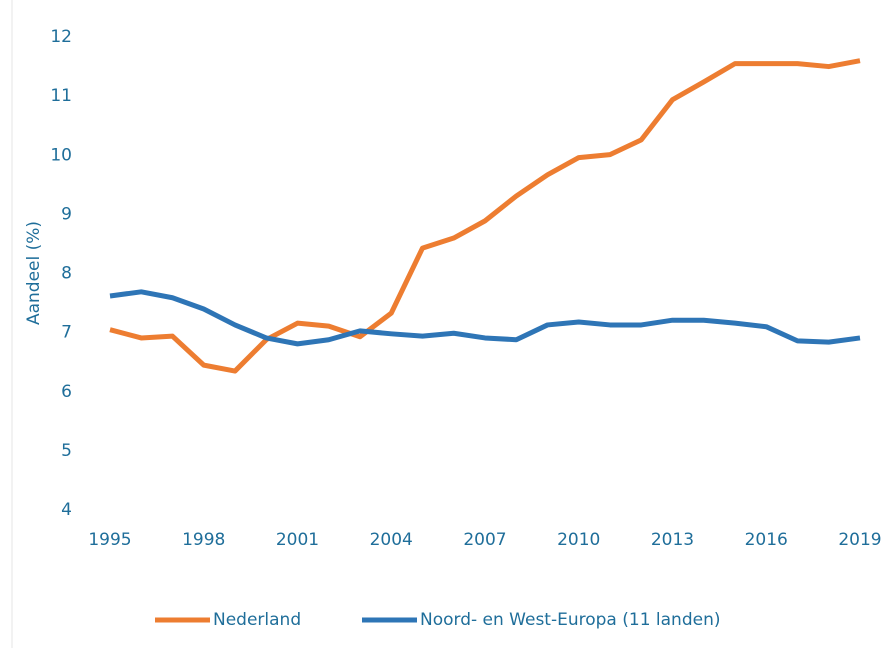 The height and width of the screenshot is (648, 888). Describe the element at coordinates (109, 540) in the screenshot. I see `x-tick-label: 1995` at that location.